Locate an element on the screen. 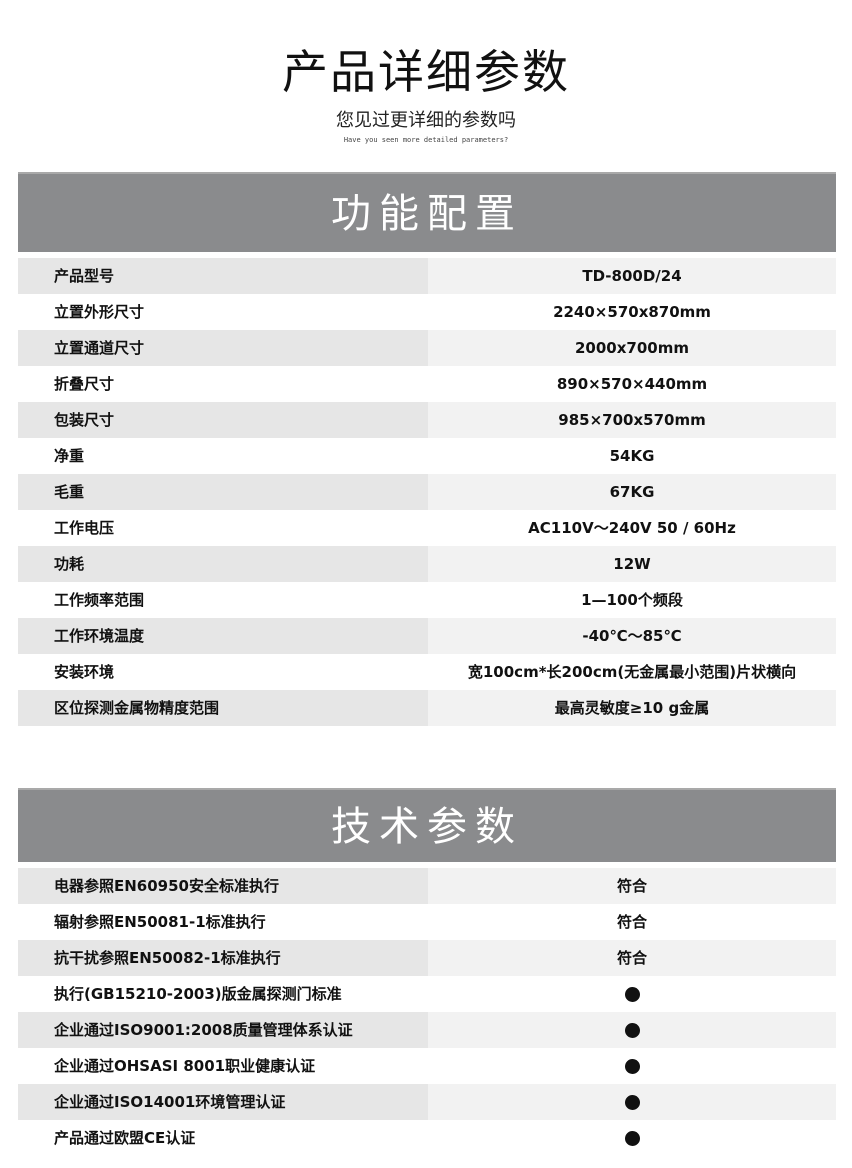 The image size is (852, 1168). page-subtitle: 您见过更详细的参数吗 is located at coordinates (426, 120).